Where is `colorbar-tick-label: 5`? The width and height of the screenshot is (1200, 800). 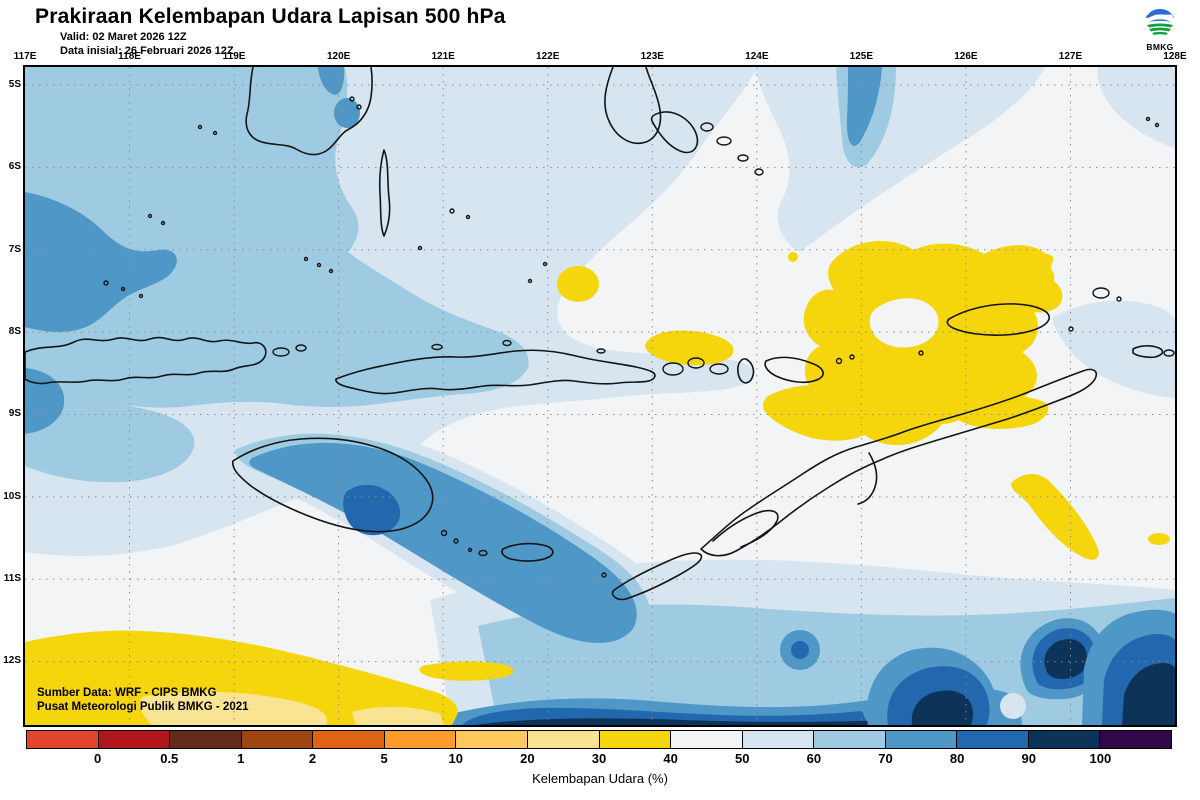 colorbar-tick-label: 5 is located at coordinates (384, 758).